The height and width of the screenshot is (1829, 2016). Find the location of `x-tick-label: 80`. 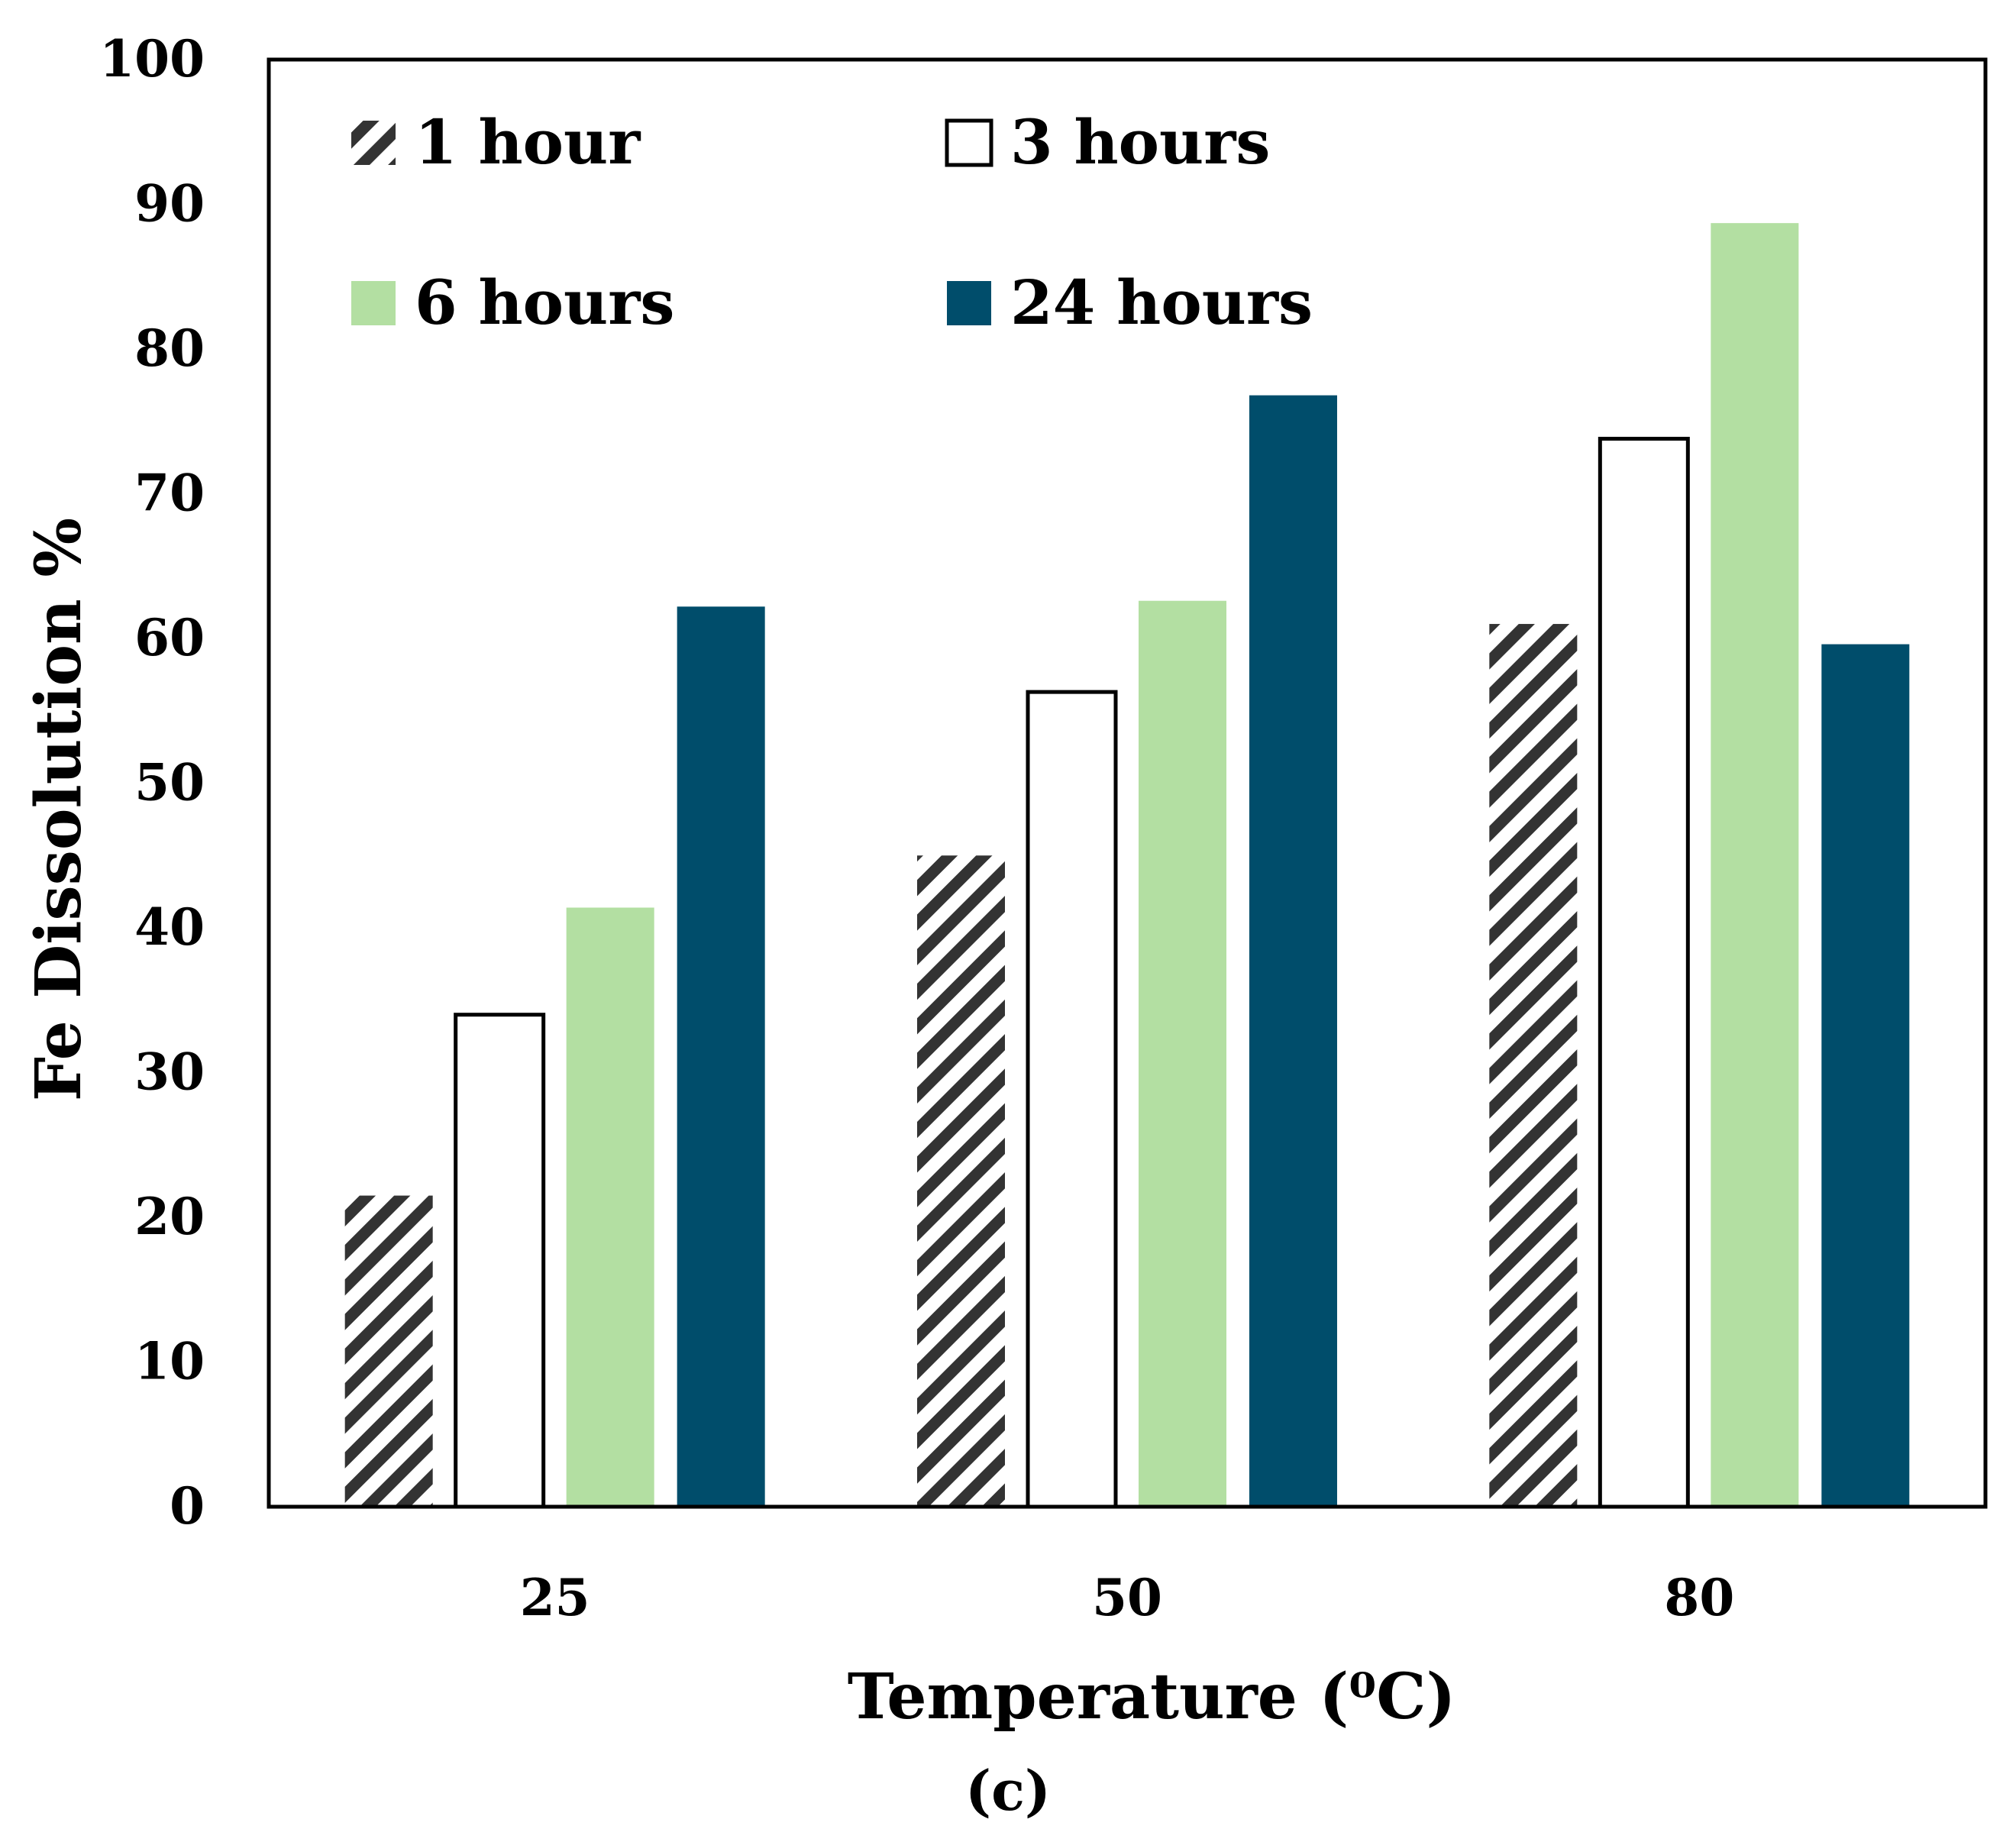

x-tick-label: 80 is located at coordinates (1699, 1598).